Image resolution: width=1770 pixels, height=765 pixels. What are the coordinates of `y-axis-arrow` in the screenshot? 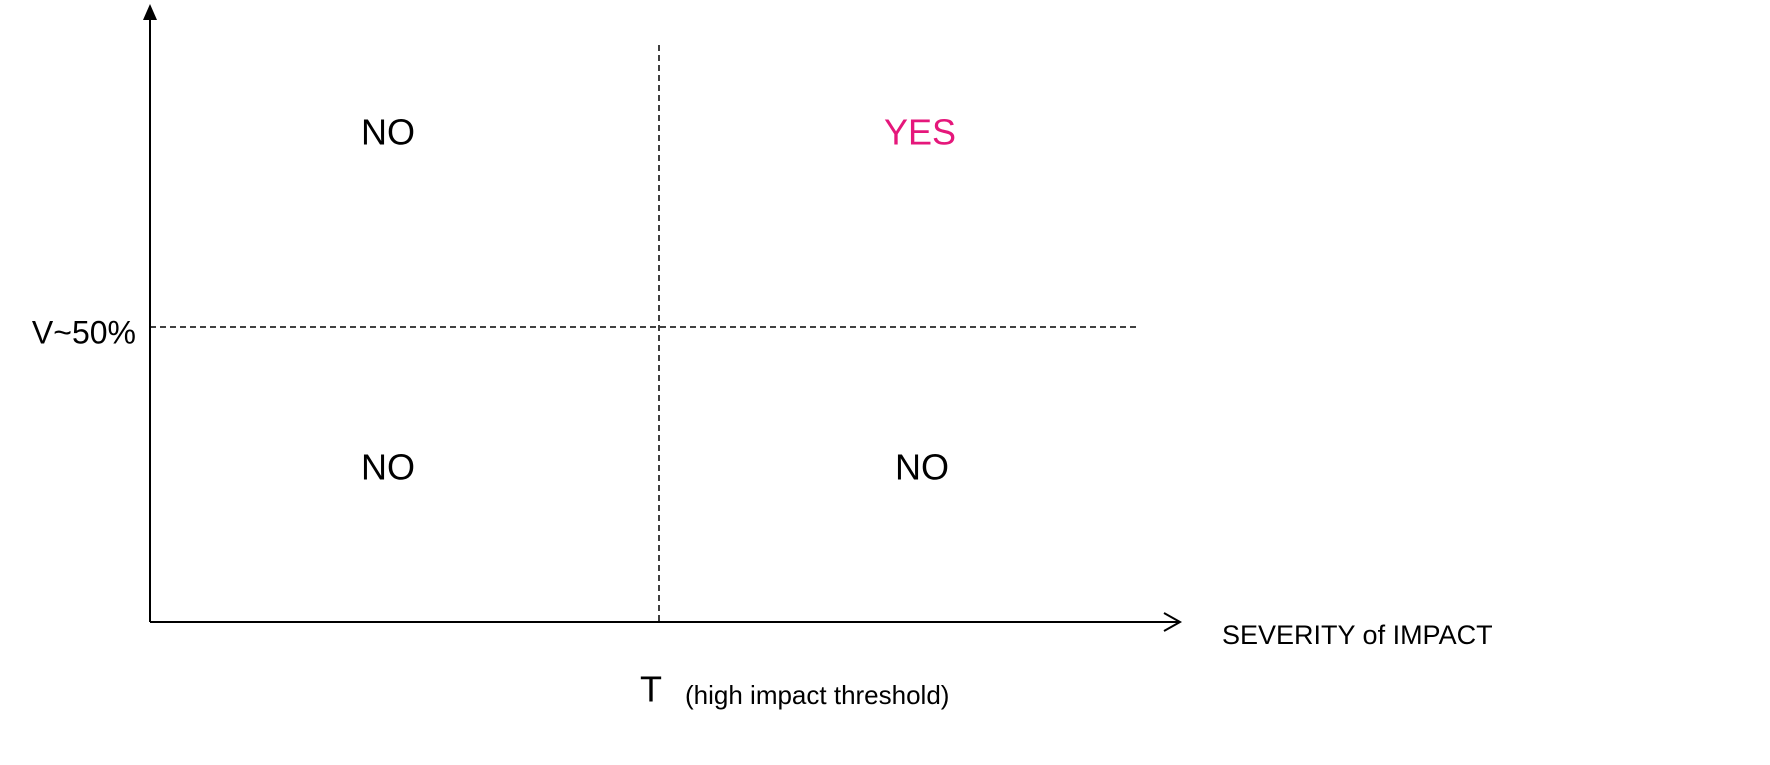 It's located at (150, 12).